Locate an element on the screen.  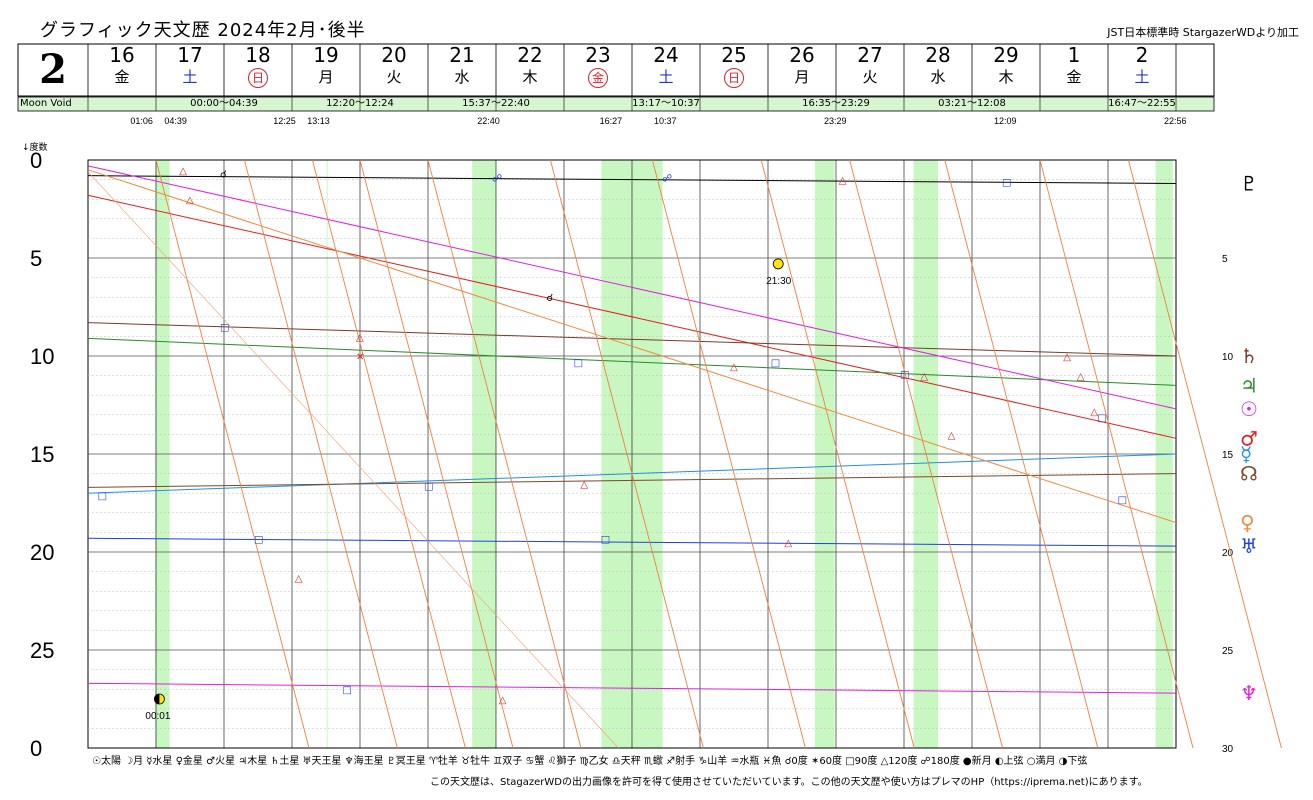
y-axis-title: ↓度数 is located at coordinates (35, 147).